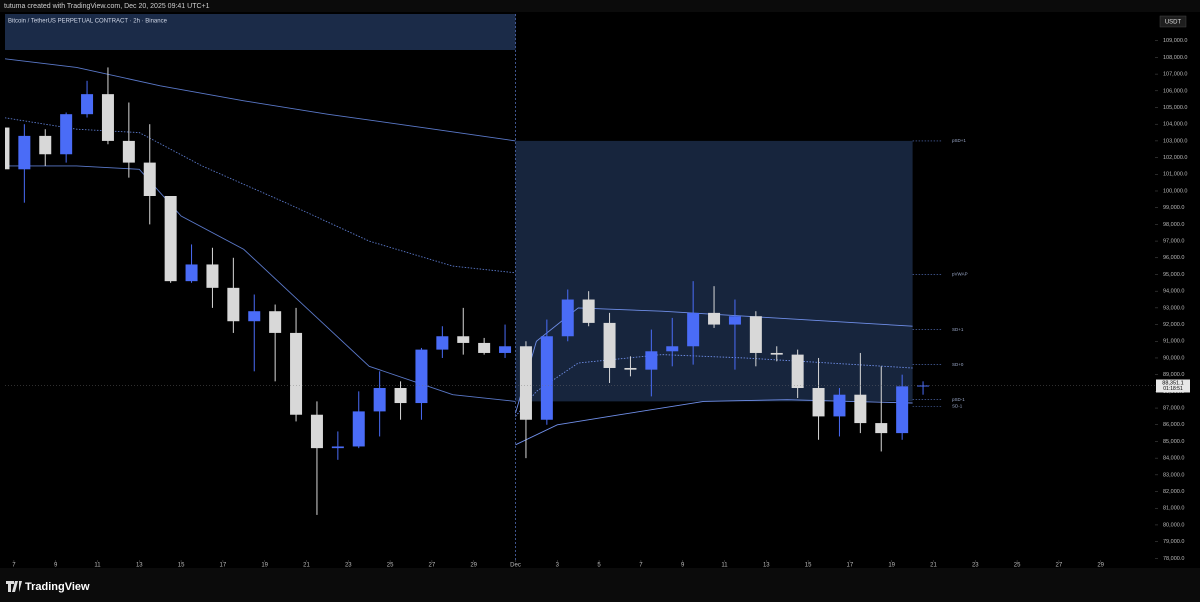 The image size is (1200, 602). What do you see at coordinates (1175, 125) in the screenshot?
I see `y-tick-label: 104,000.0` at bounding box center [1175, 125].